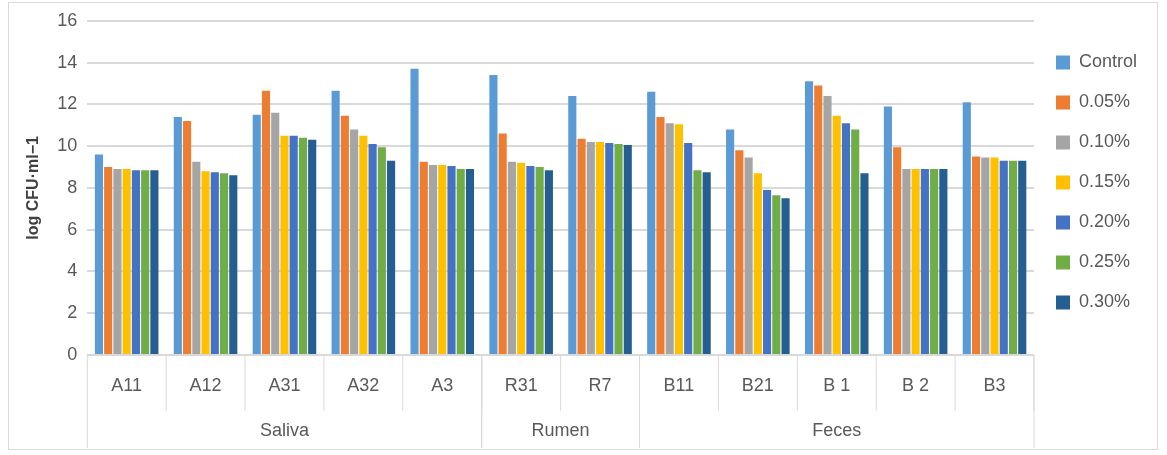 This screenshot has width=1167, height=455. Describe the element at coordinates (521, 384) in the screenshot. I see `x-tick-label: R31` at that location.